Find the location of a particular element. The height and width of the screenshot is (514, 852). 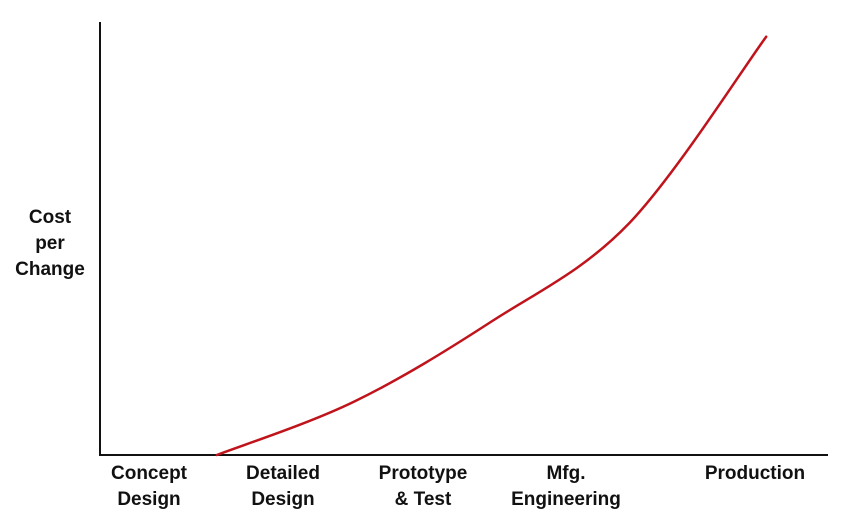

y-axis-label-line-2: per is located at coordinates (50, 243).